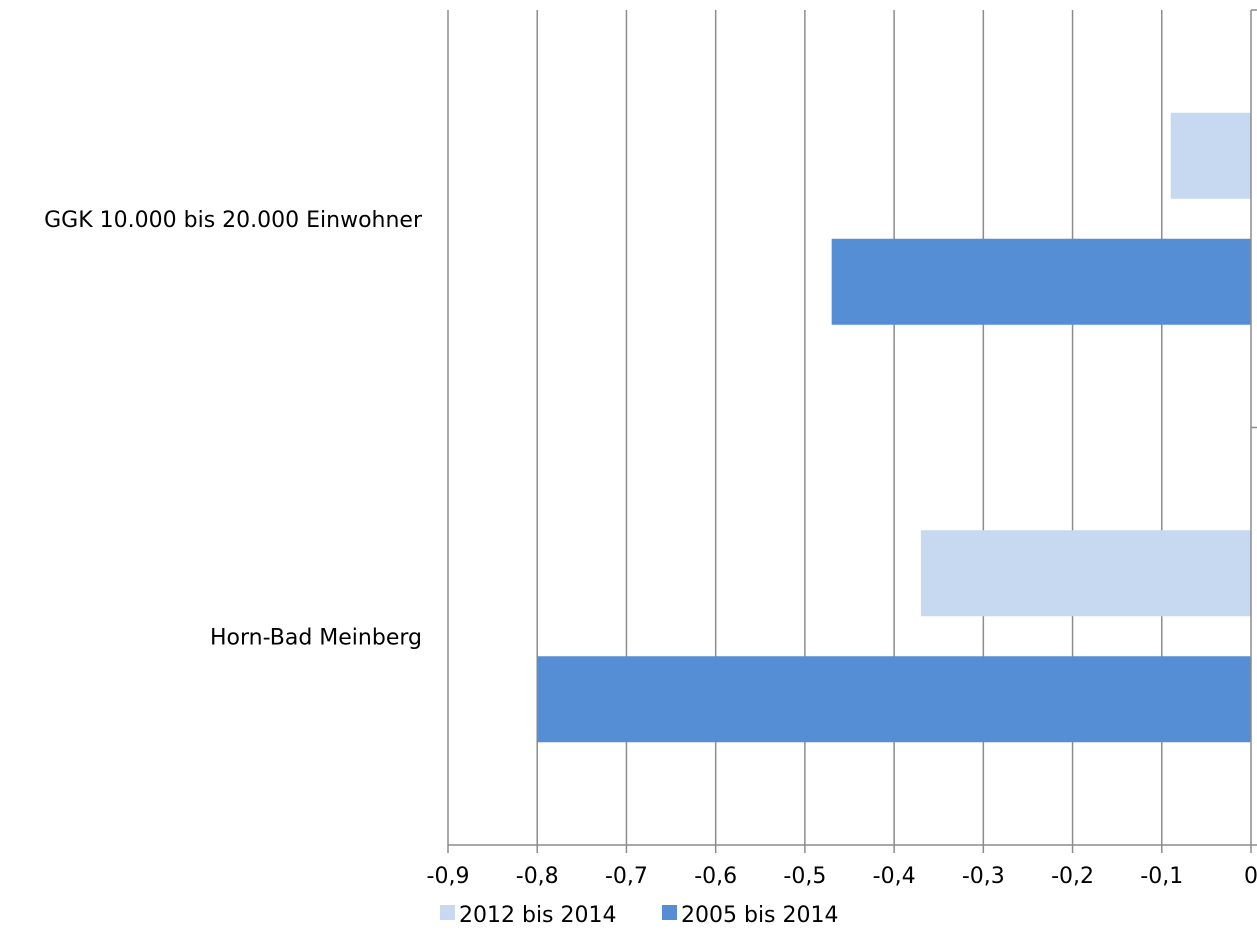  Describe the element at coordinates (894, 876) in the screenshot. I see `x-tick-label: -0,4` at that location.